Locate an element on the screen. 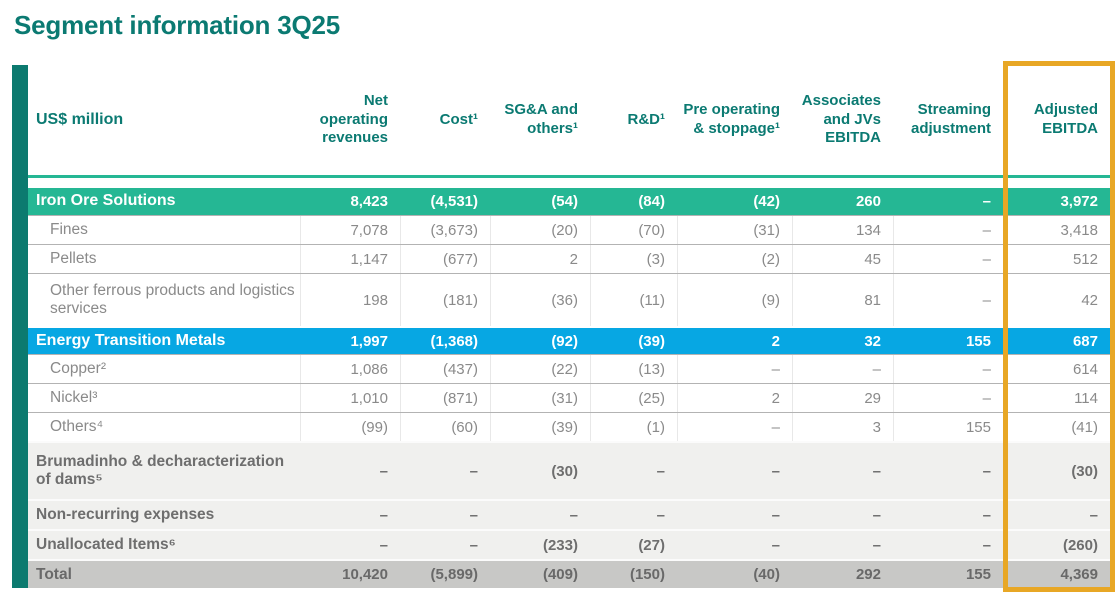 This screenshot has height=593, width=1117. column-header: Net operating revenues is located at coordinates (353, 119).